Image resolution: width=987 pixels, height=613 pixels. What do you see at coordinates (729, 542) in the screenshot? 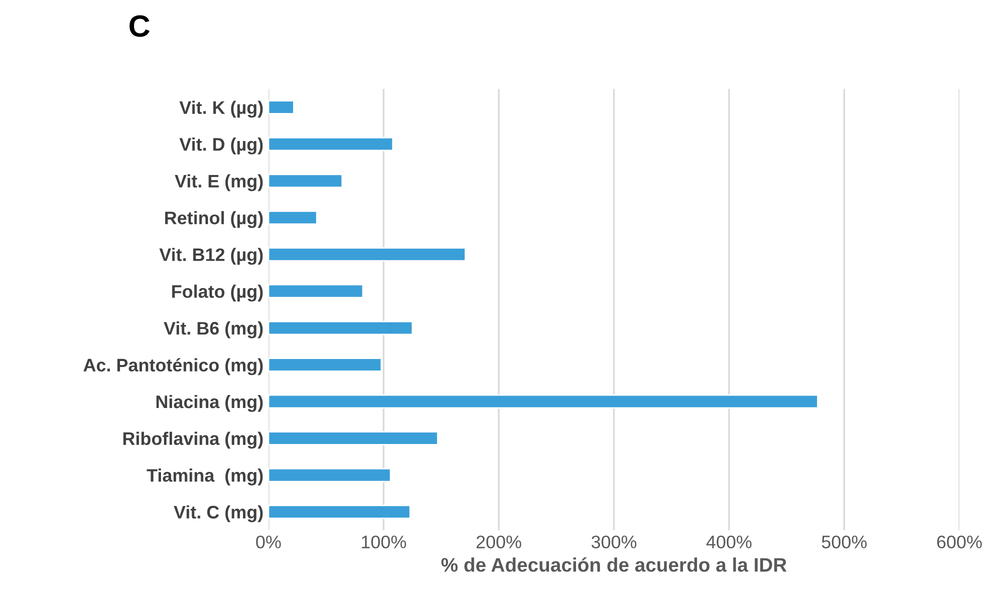
I see `x-tick-label: 400%` at bounding box center [729, 542].